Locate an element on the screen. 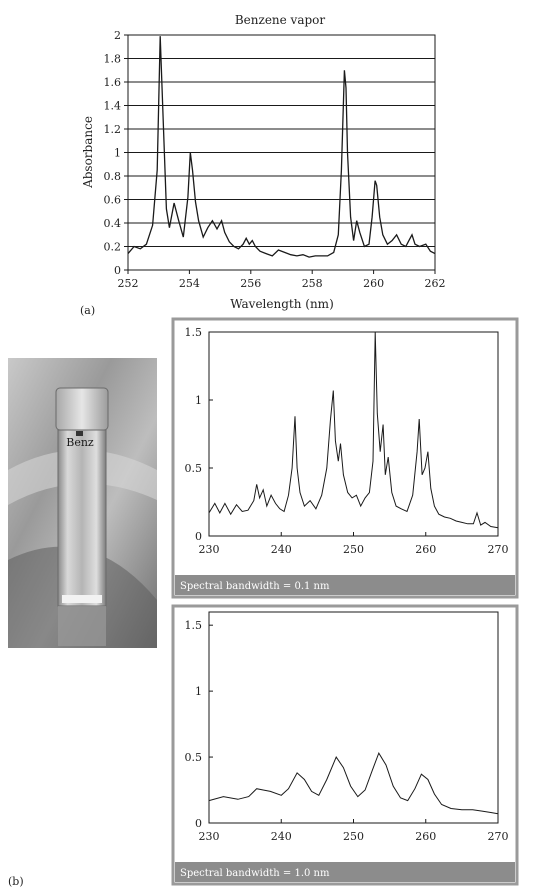  chart-b1-x-tick-label: 230 is located at coordinates (209, 549).